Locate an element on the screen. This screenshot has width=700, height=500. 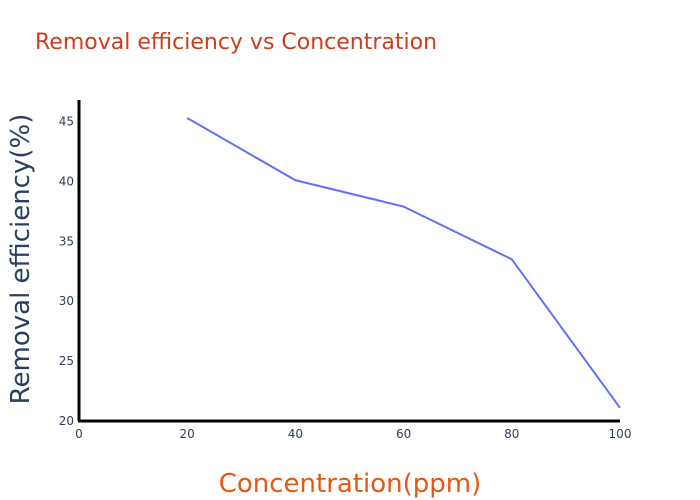
x-axis-title: Concentration(ppm) is located at coordinates (350, 484).